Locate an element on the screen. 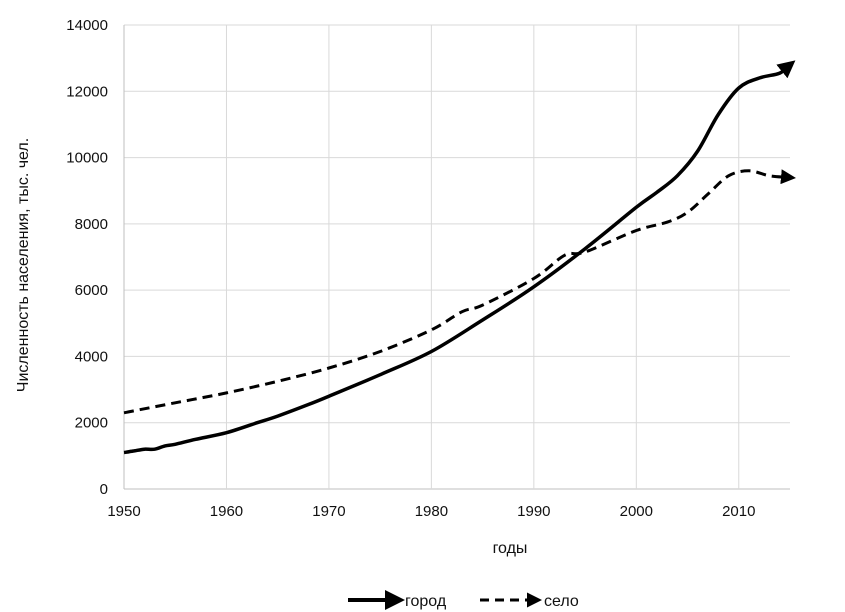  x-axis-title: годы is located at coordinates (510, 548).